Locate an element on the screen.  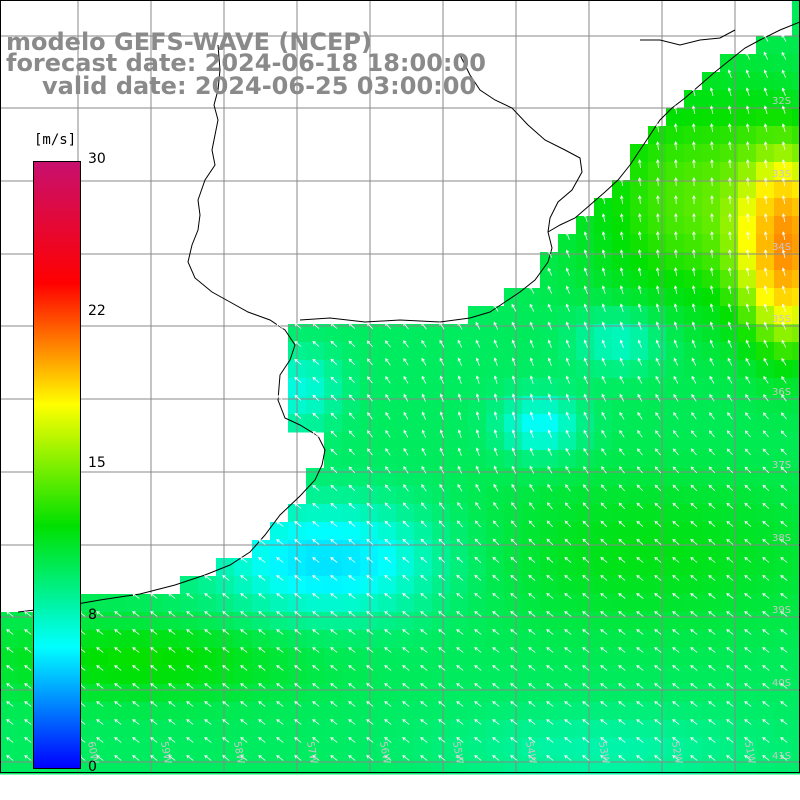
lat-label: 34S is located at coordinates (781, 247).